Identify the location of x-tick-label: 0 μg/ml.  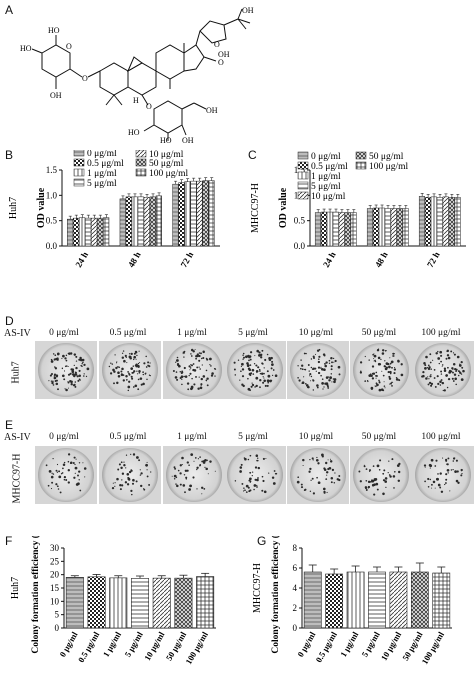
(306, 643).